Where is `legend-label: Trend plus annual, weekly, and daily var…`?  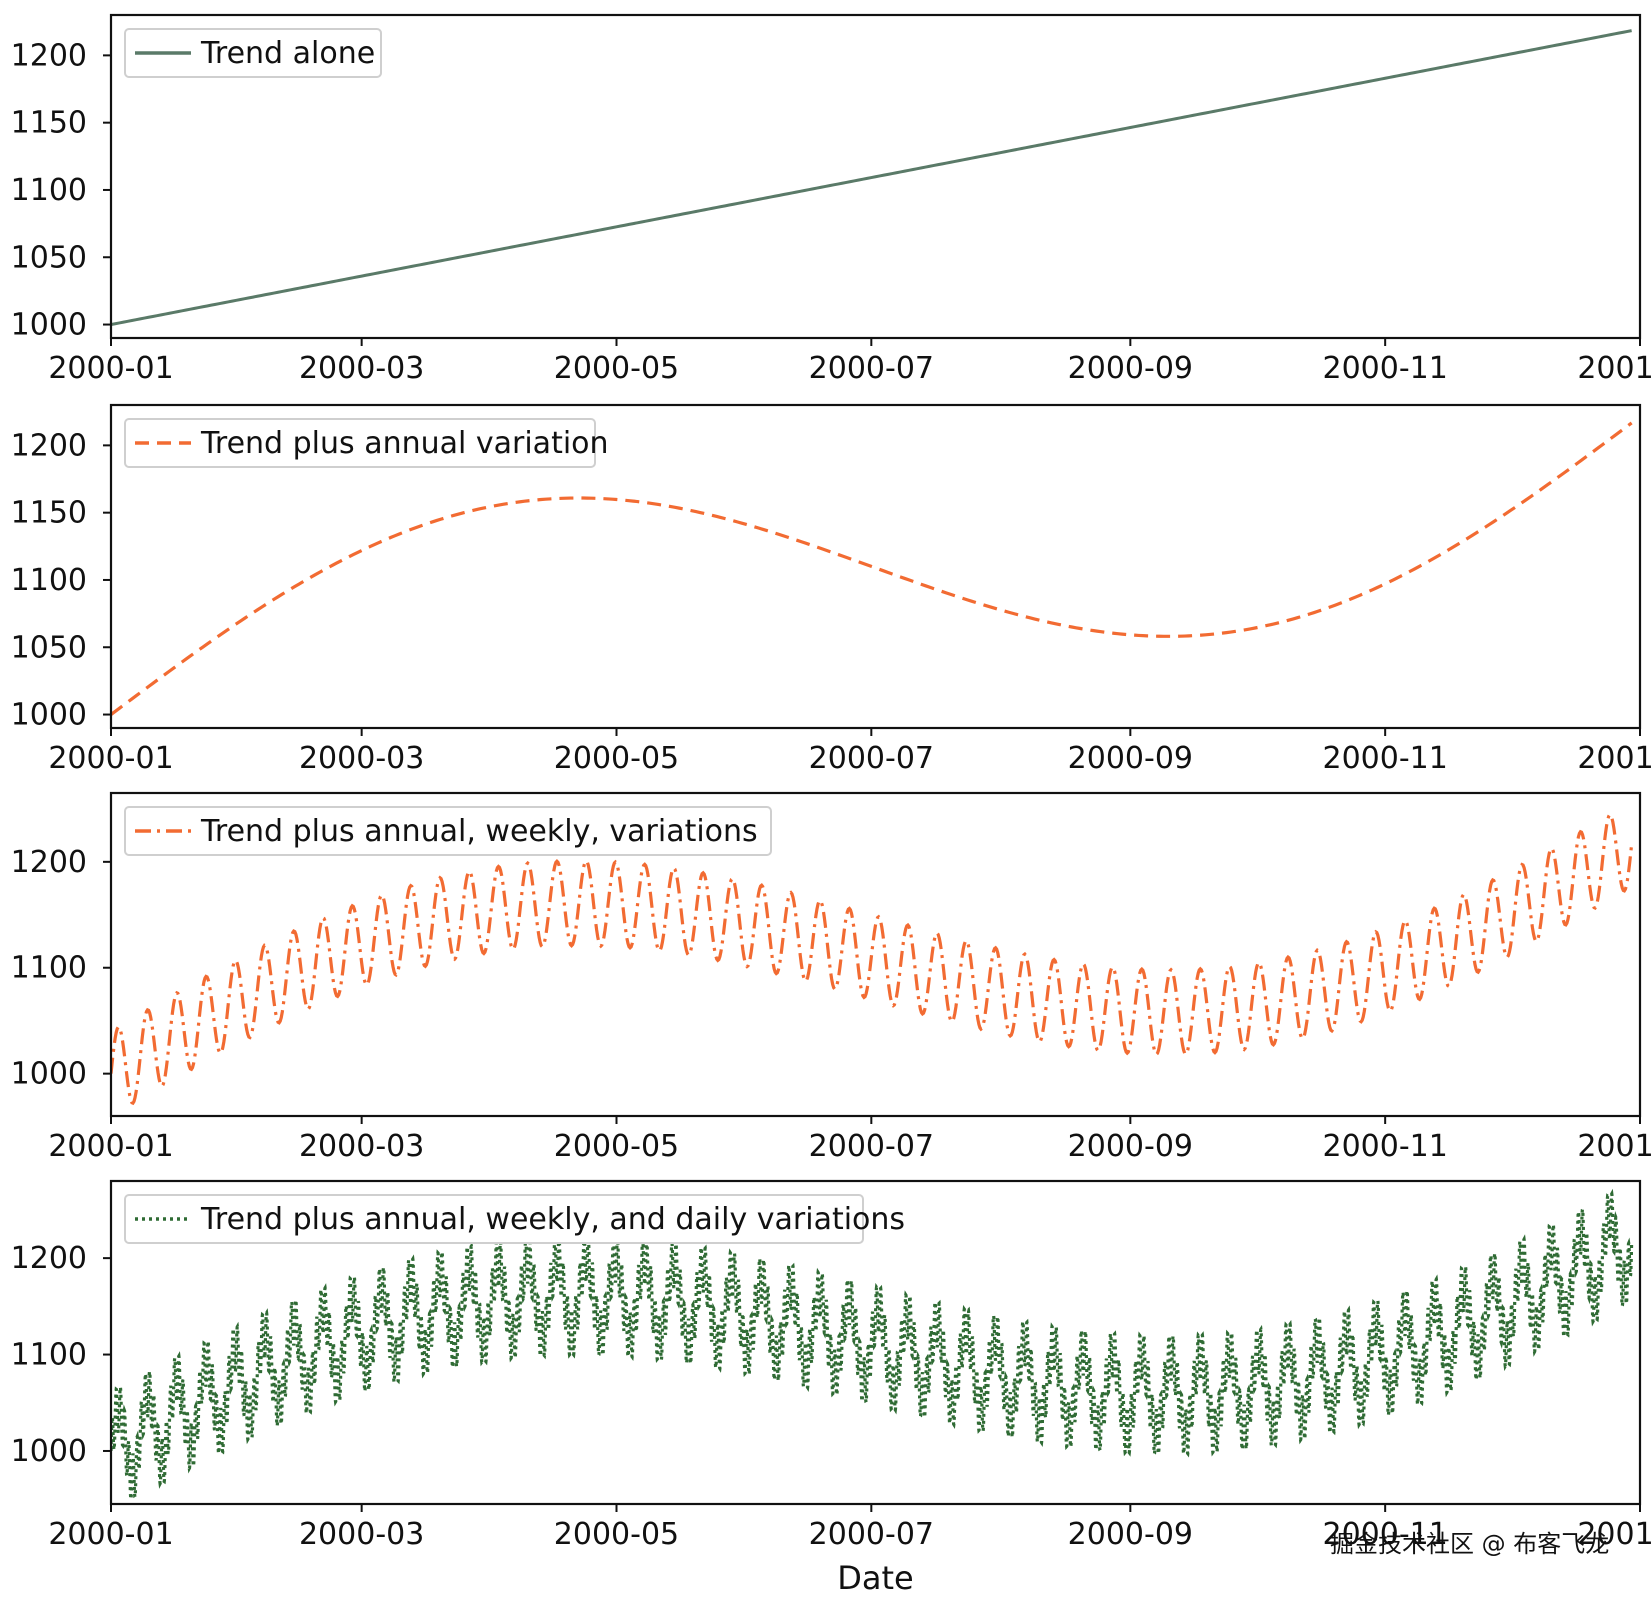
legend-label: Trend plus annual, weekly, and daily var… is located at coordinates (552, 1219).